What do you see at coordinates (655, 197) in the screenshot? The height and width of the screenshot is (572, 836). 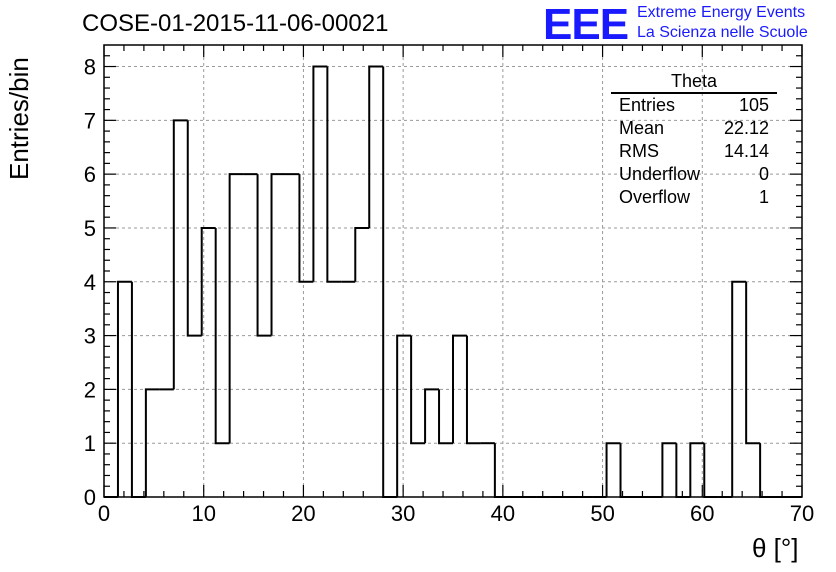 I see `stats-label: Overflow` at bounding box center [655, 197].